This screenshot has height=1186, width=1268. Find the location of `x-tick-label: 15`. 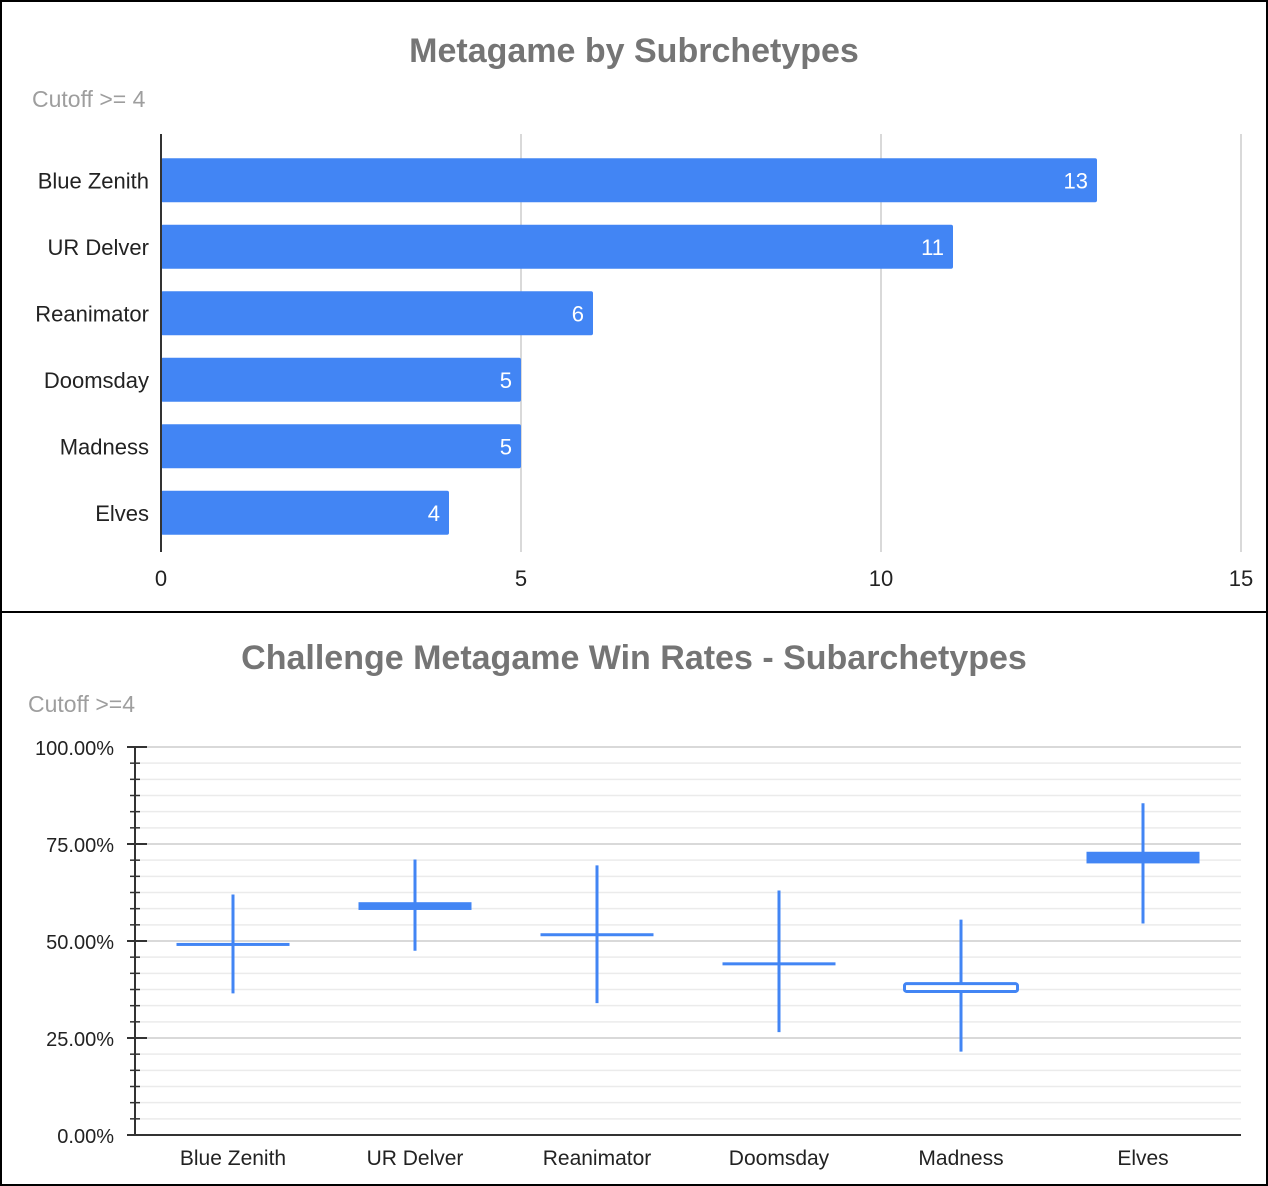

x-tick-label: 15 is located at coordinates (1241, 578).